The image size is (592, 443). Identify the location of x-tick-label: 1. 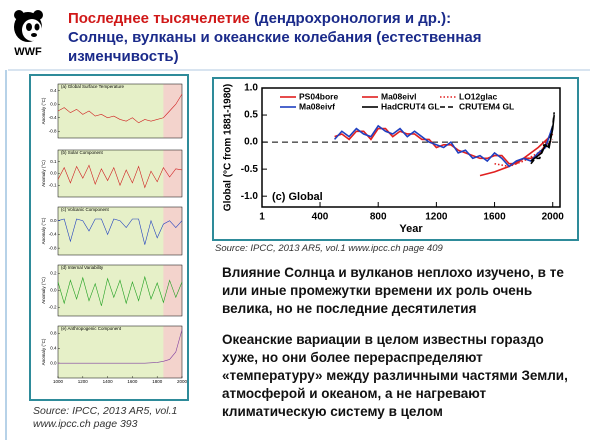
(262, 217).